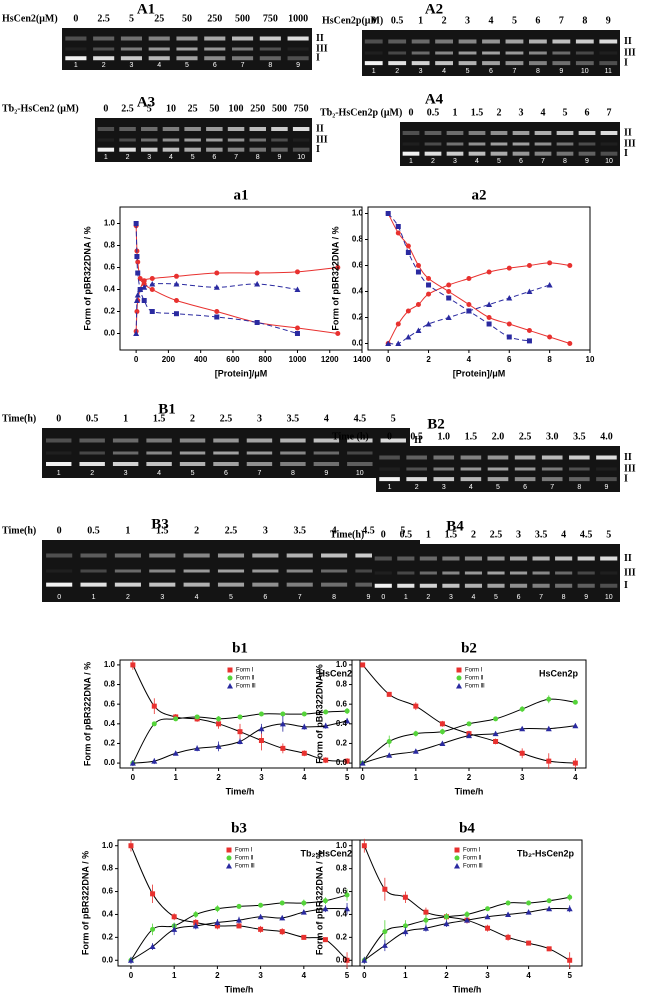 This screenshot has height=993, width=645. Describe the element at coordinates (128, 157) in the screenshot. I see `lane-number: 2` at that location.